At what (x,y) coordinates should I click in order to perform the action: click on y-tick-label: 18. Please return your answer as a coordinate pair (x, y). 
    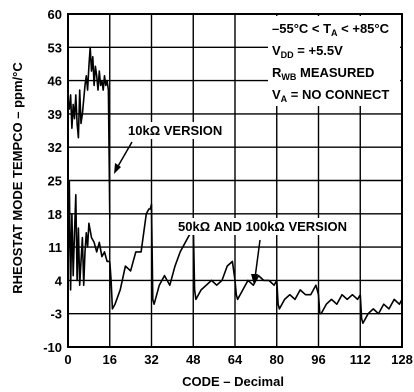
    Looking at the image, I should click on (55, 214).